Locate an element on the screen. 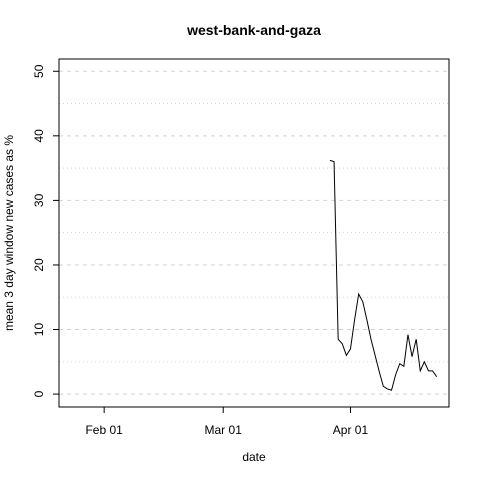 This screenshot has width=480, height=480. y-tick-label: 10 is located at coordinates (39, 330).